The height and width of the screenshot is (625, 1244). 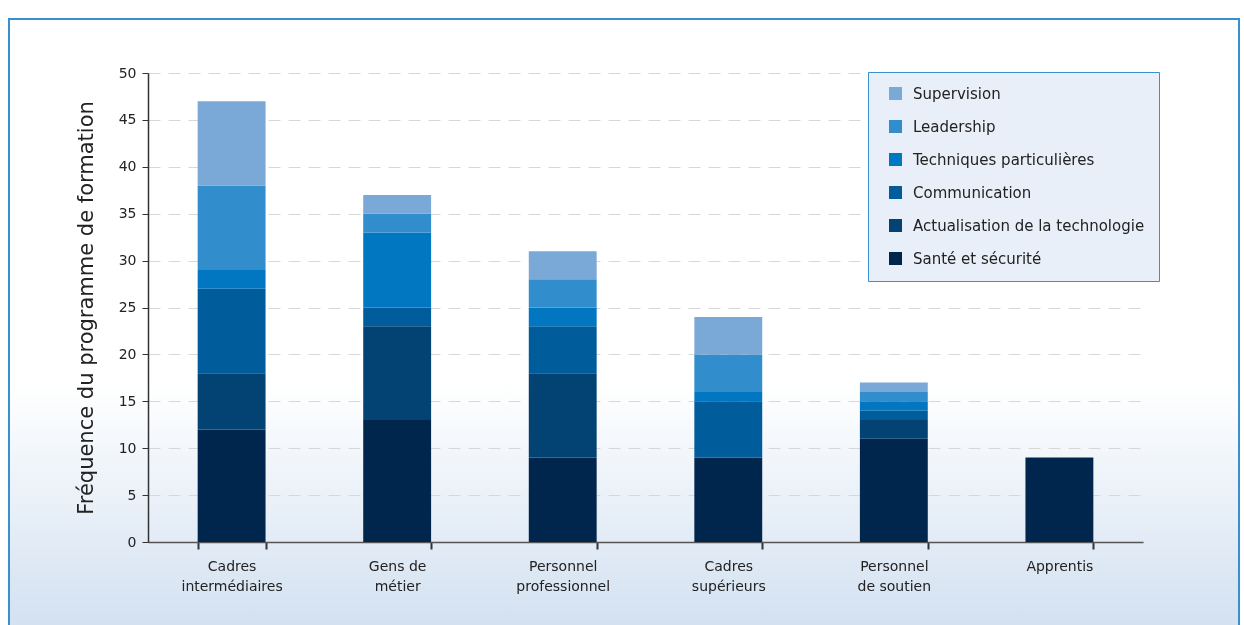 I want to click on x-tick-label: Apprentis, so click(x=1060, y=565).